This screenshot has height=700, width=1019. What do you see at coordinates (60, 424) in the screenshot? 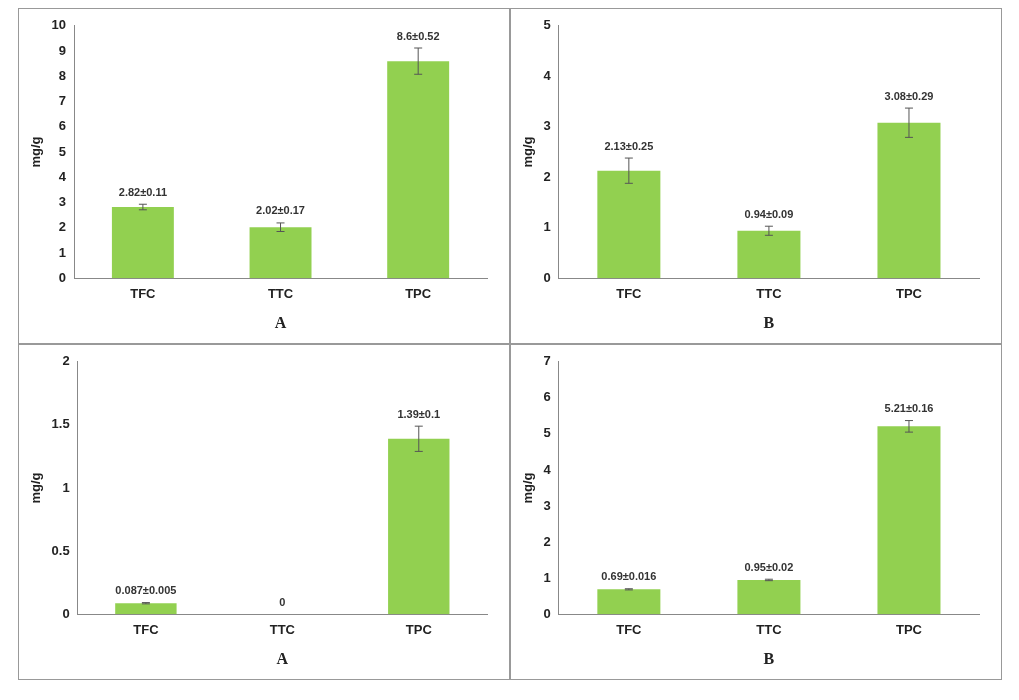
I see `y-tick-label: 1.5` at bounding box center [60, 424].